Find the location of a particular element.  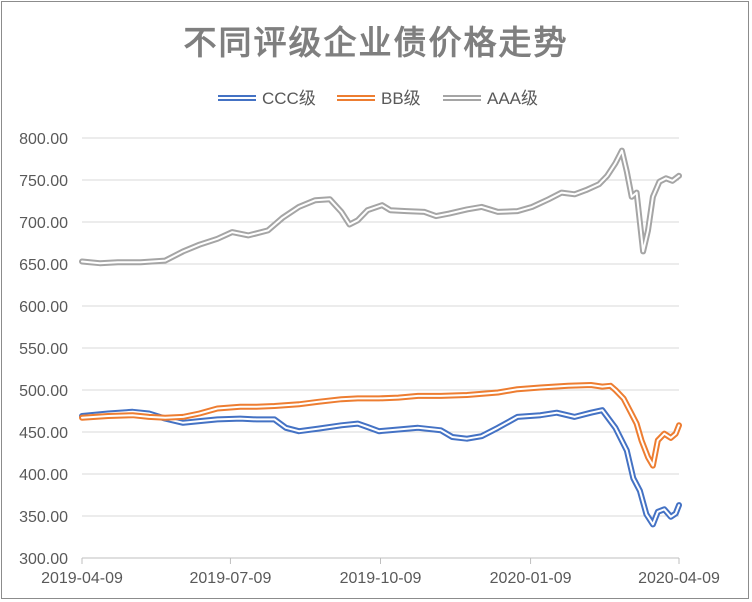

y-tick-label: 550.00 is located at coordinates (43, 349).